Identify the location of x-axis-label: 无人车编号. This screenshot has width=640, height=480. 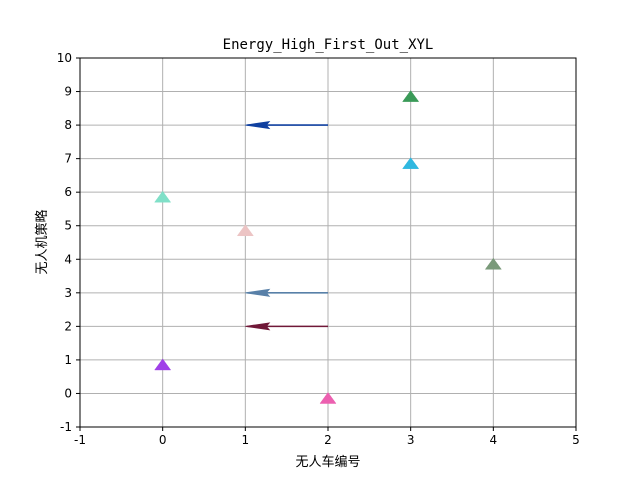
(327, 462).